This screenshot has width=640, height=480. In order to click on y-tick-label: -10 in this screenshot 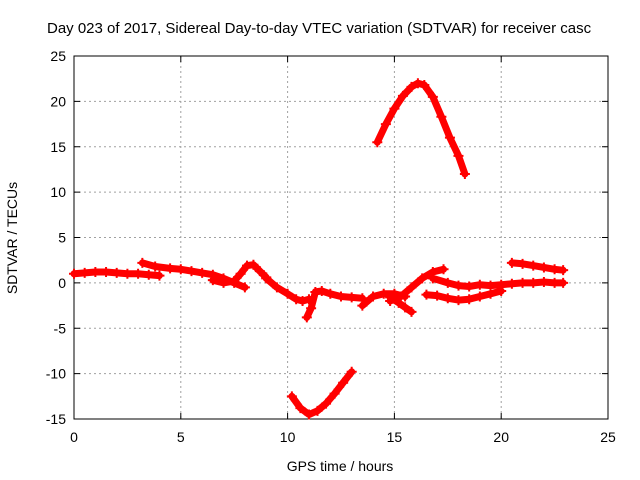, I will do `click(56, 374)`.